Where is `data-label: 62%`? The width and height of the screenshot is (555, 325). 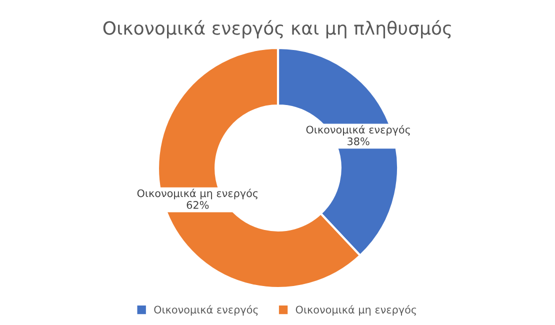
data-label: 62% is located at coordinates (197, 205).